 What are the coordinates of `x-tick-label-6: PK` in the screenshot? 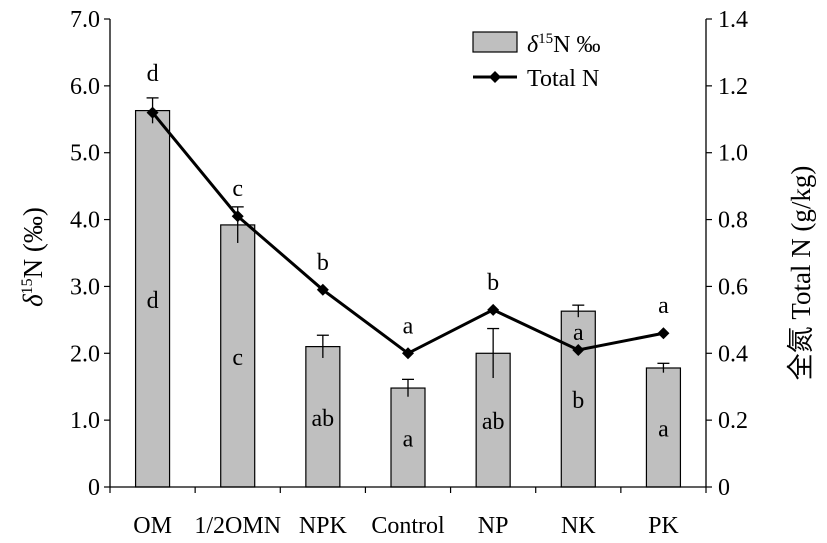 It's located at (663, 526).